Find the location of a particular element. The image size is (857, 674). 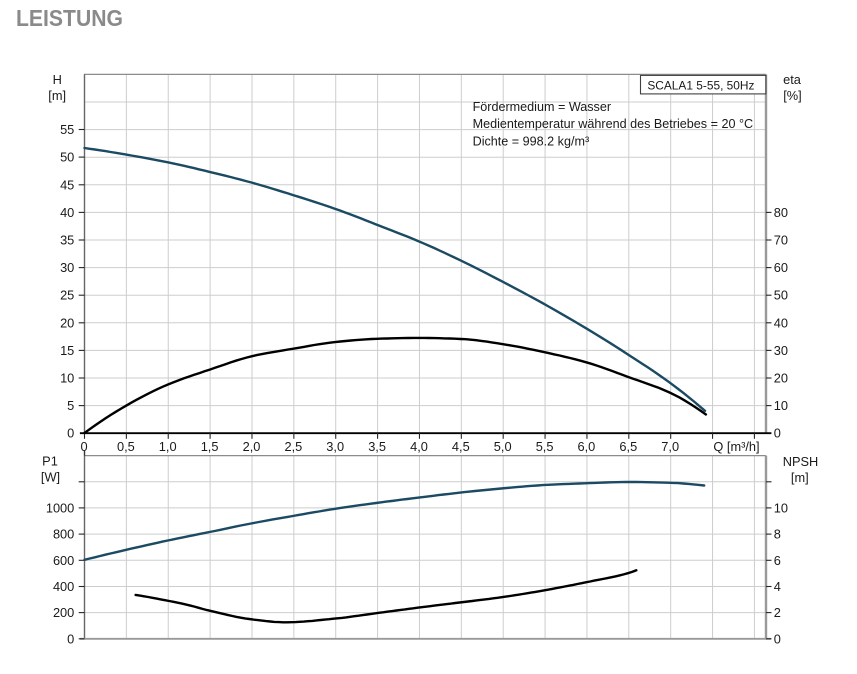

svg-text: 5,5 is located at coordinates (545, 446).